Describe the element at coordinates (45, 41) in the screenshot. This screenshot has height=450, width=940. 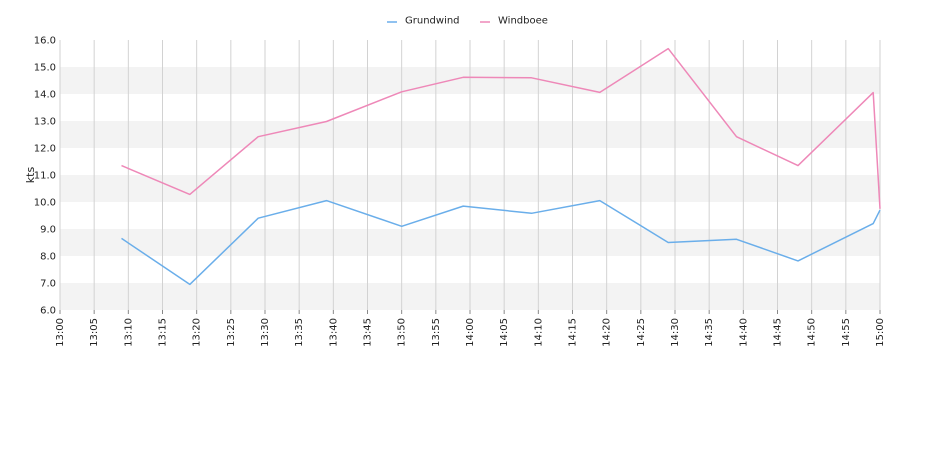
I see `y-tick-label: 16.0` at that location.